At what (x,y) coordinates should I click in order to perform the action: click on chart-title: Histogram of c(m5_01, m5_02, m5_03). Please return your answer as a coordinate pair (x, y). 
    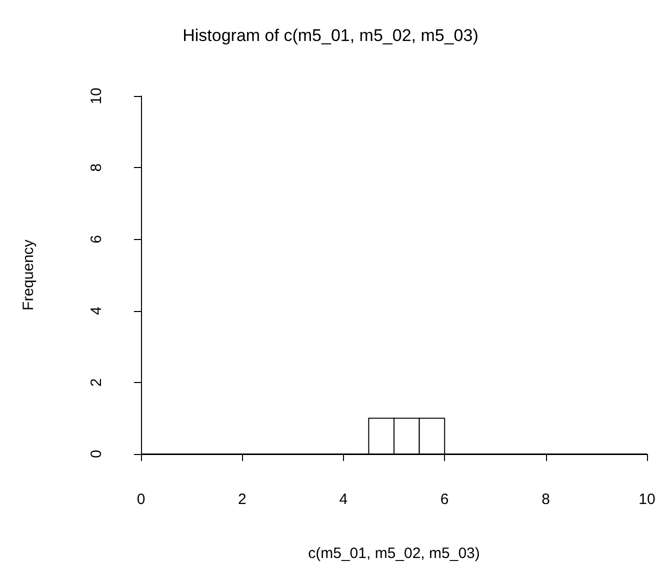
    Looking at the image, I should click on (330, 35).